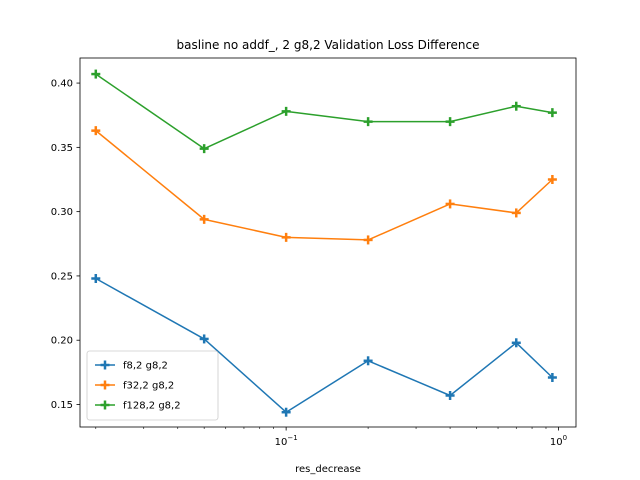 This screenshot has height=480, width=640. I want to click on y-tick-label: 0.25, so click(62, 276).